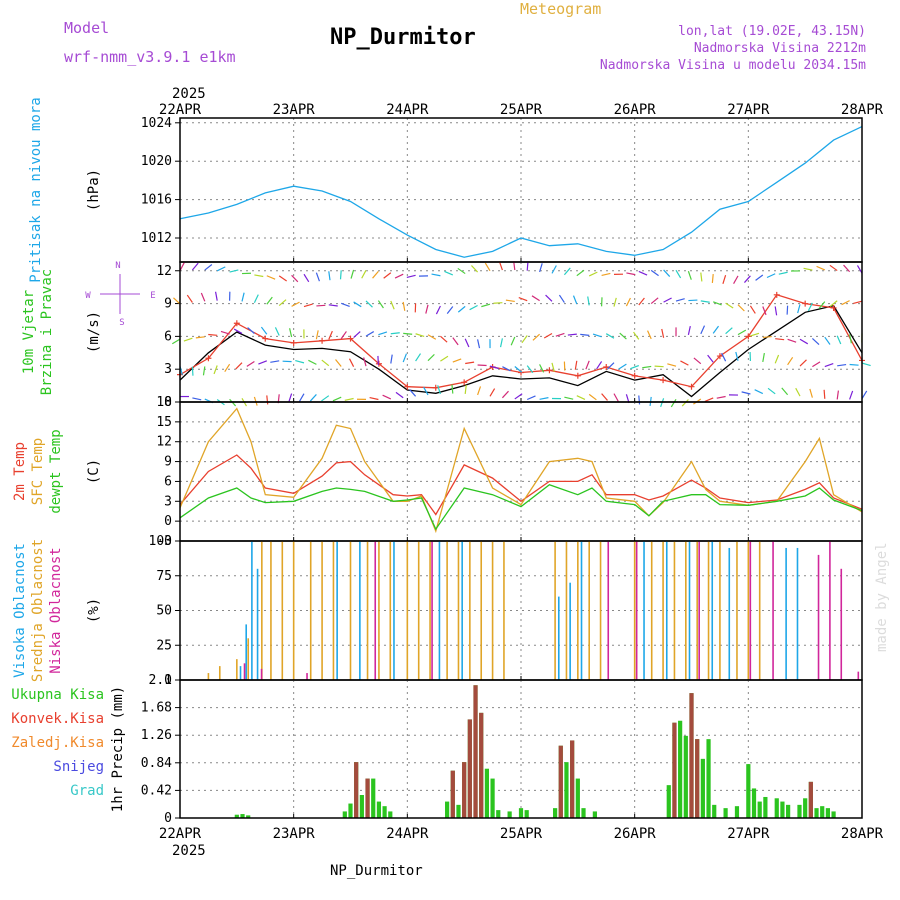 The image size is (900, 900). Describe the element at coordinates (403, 37) in the screenshot. I see `page-title: NP_Durmitor` at that location.